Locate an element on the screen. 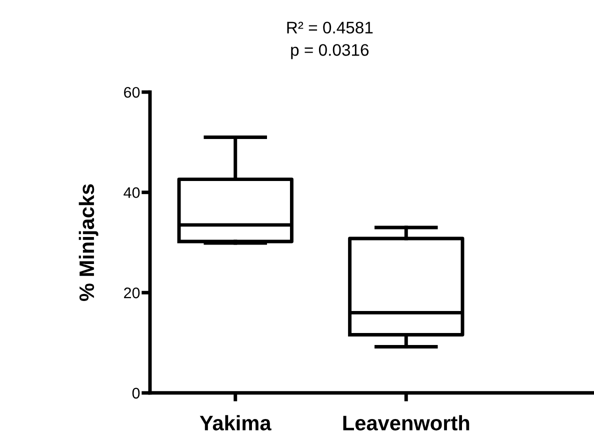 The width and height of the screenshot is (594, 447). y-tick-label: 0 is located at coordinates (136, 393).